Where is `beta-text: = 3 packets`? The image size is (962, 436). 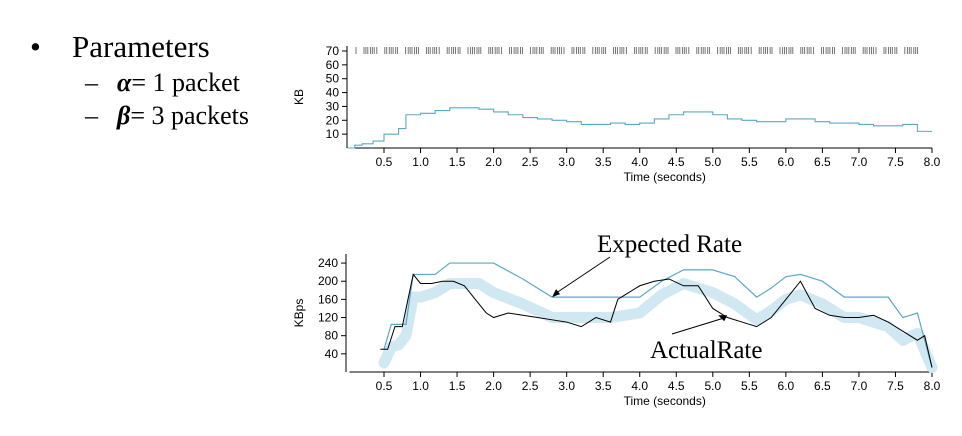
beta-text: = 3 packets is located at coordinates (189, 115).